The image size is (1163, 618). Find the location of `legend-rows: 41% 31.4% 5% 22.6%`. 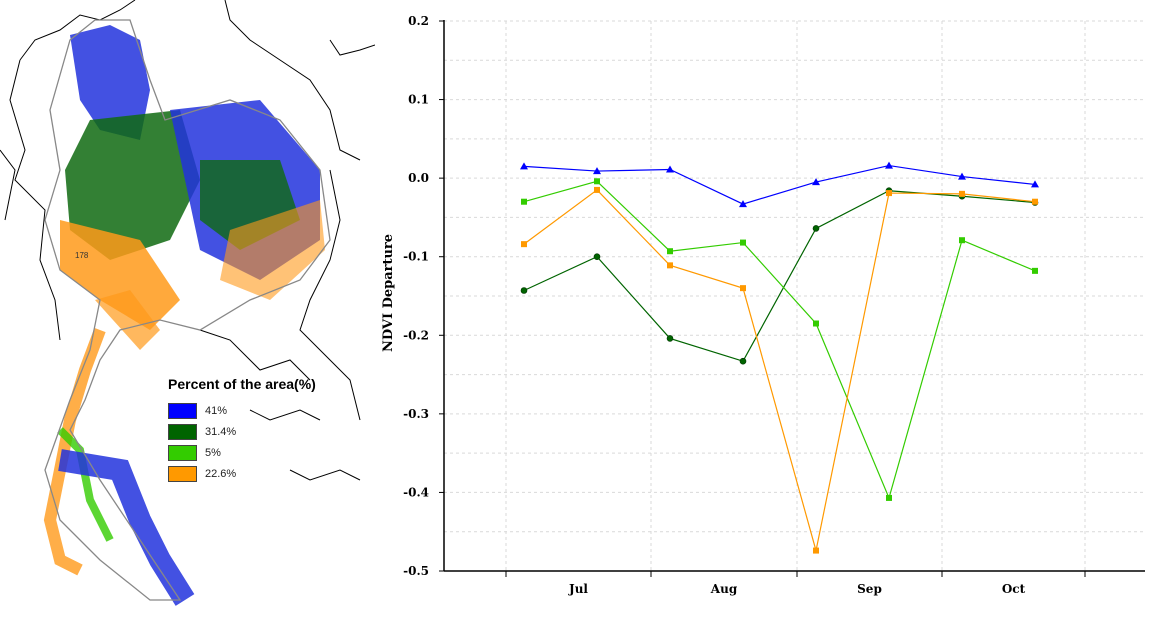

legend-rows: 41% 31.4% 5% 22.6% is located at coordinates (268, 442).